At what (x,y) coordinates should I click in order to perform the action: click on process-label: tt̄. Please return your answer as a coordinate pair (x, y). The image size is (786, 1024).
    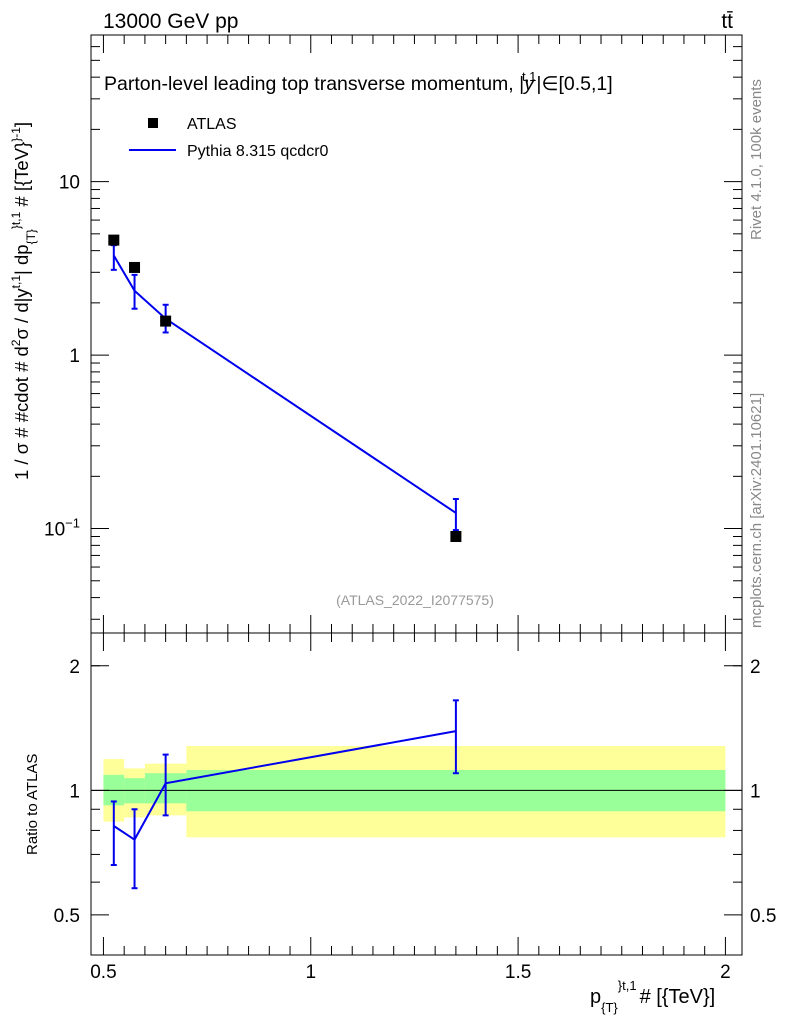
    Looking at the image, I should click on (727, 21).